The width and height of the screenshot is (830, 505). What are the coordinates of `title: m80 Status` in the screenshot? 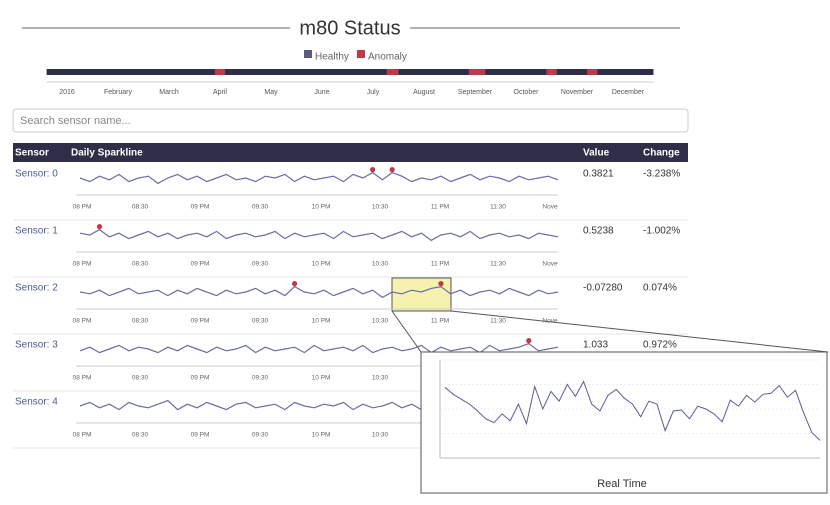 It's located at (349, 28).